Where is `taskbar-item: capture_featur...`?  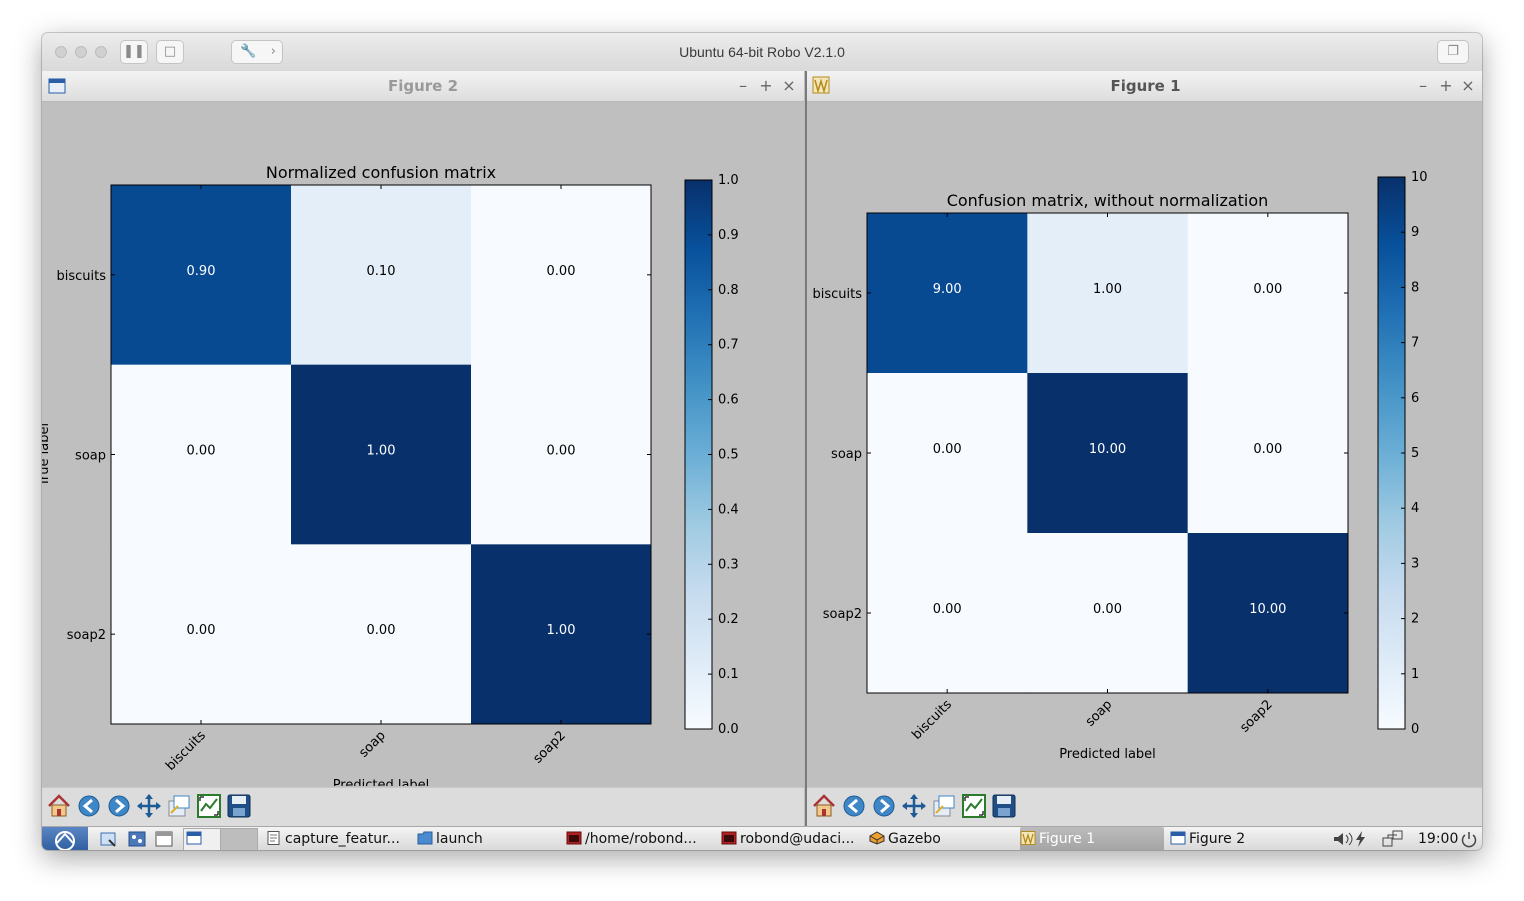 taskbar-item: capture_featur... is located at coordinates (340, 838).